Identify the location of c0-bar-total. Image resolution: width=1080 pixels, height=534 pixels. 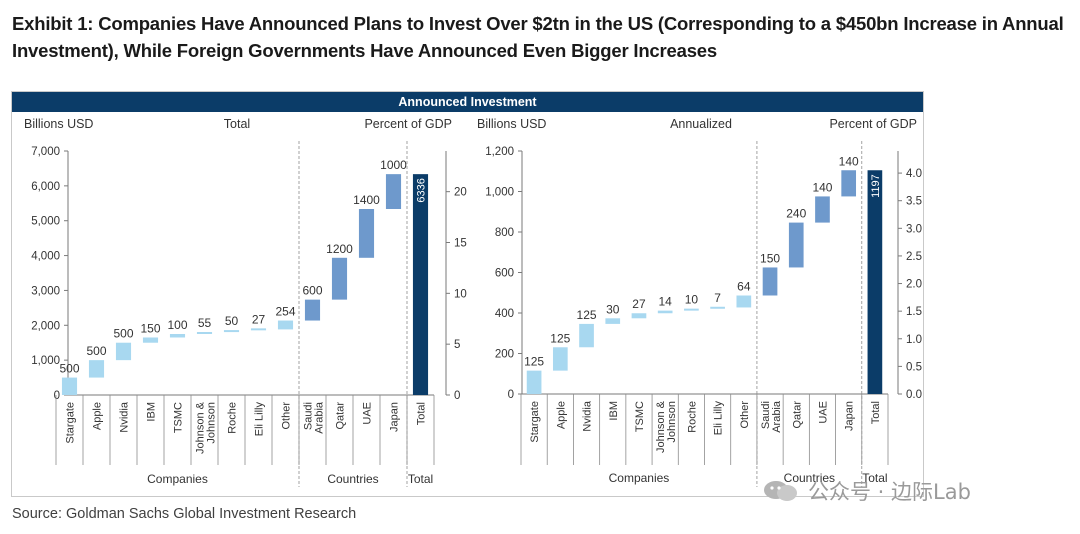
(420, 284).